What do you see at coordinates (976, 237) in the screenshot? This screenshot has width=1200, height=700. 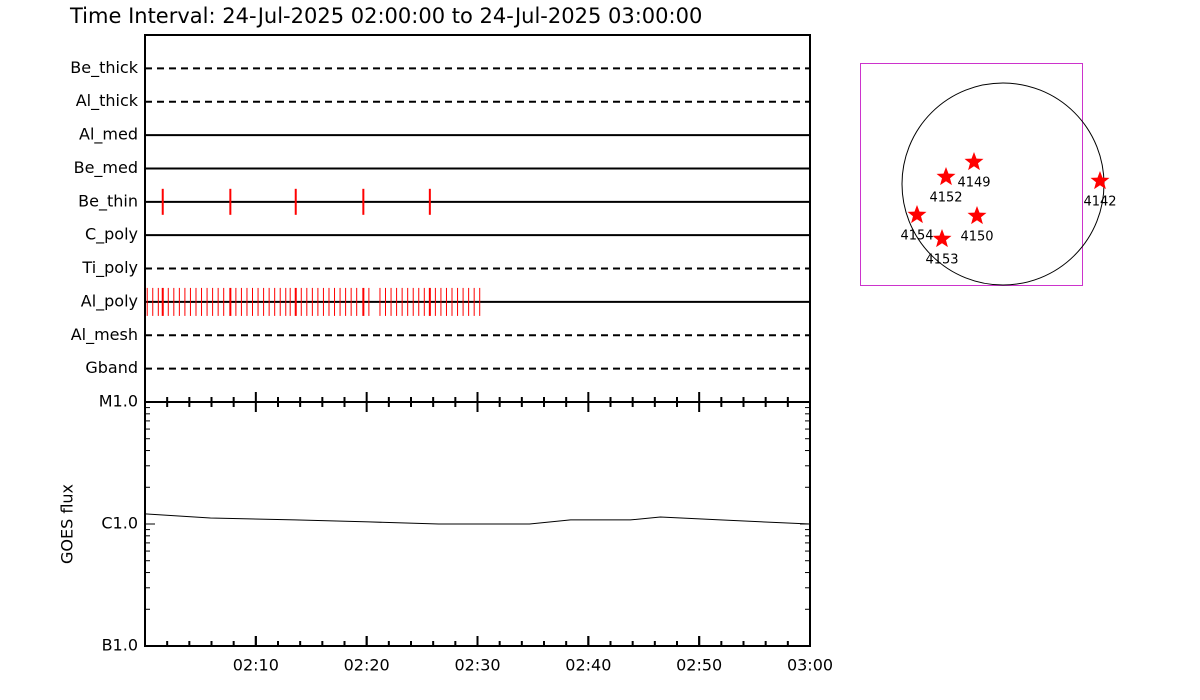 I see `region-label: 4150` at bounding box center [976, 237].